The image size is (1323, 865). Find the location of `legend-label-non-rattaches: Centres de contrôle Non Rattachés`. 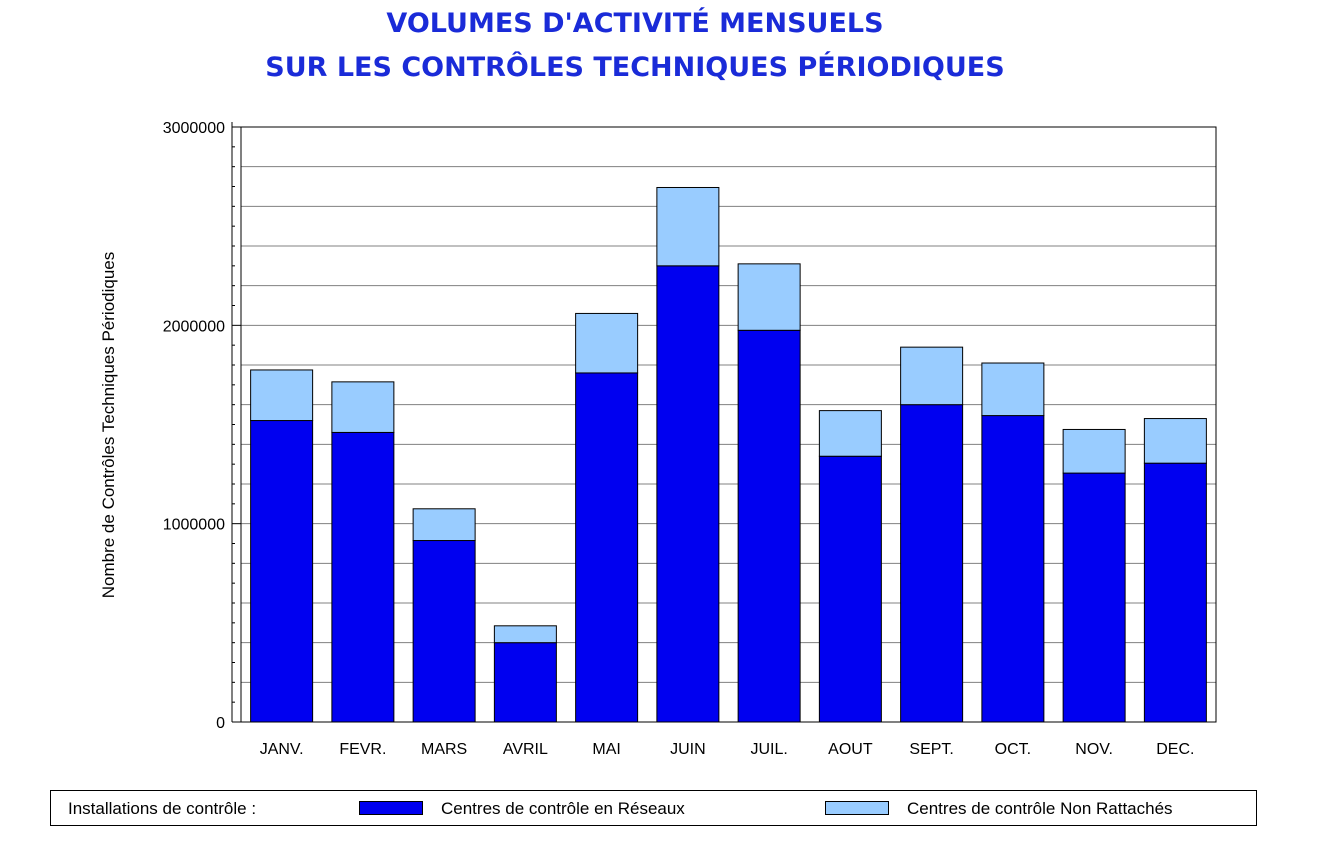

legend-label-non-rattaches: Centres de contrôle Non Rattachés is located at coordinates (1040, 808).